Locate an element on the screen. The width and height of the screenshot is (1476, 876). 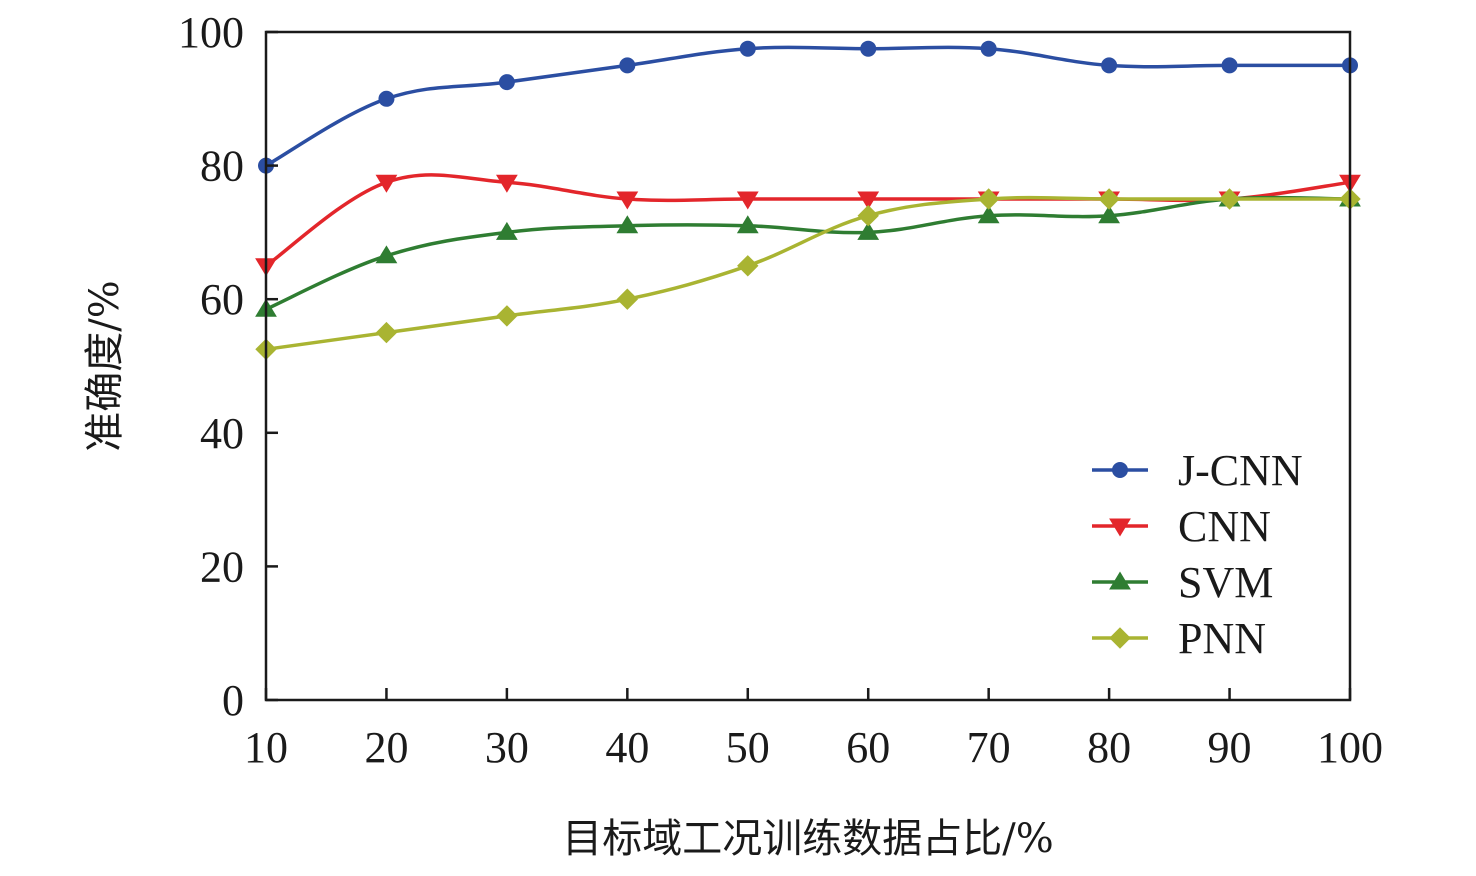
x-tick-label: 70 is located at coordinates (989, 747).